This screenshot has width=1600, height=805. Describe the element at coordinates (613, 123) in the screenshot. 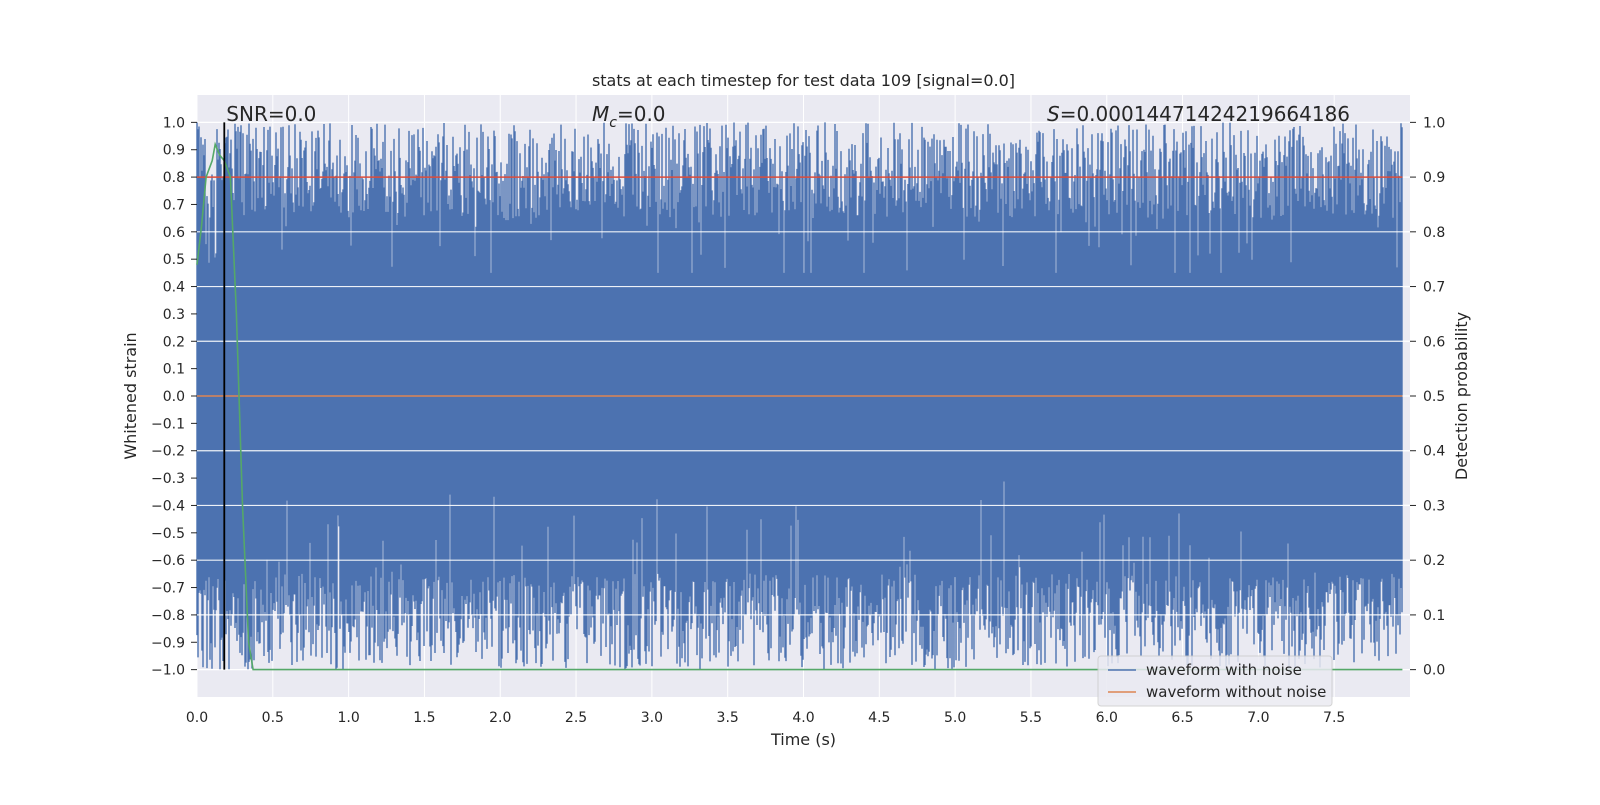

I see `mc-subscript: c` at that location.